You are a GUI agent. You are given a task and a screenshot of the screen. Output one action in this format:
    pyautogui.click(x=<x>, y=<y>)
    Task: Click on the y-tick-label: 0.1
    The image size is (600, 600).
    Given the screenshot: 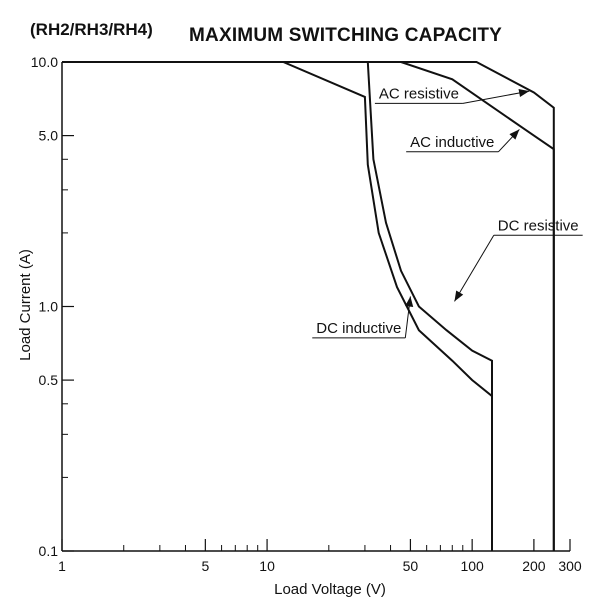 What is the action you would take?
    pyautogui.click(x=49, y=551)
    